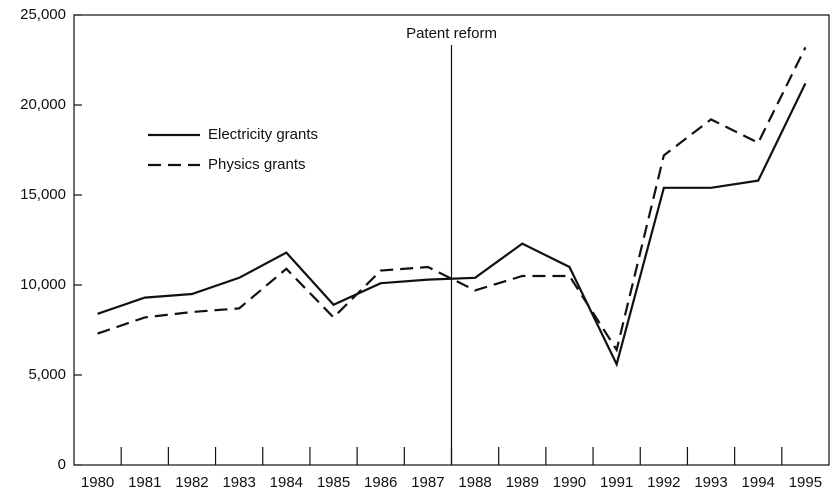  Describe the element at coordinates (257, 164) in the screenshot. I see `legend-label: Physics grants` at that location.